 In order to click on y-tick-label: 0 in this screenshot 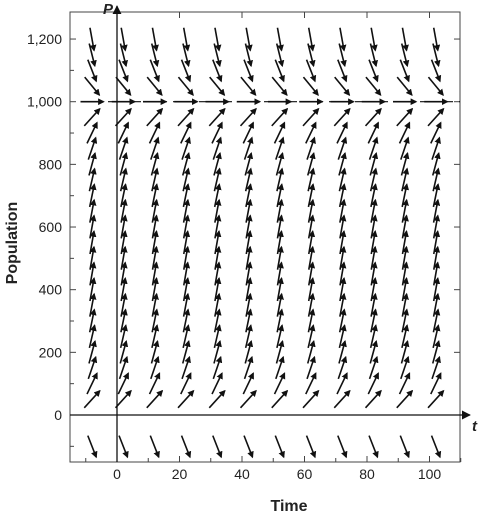, I will do `click(58, 415)`.